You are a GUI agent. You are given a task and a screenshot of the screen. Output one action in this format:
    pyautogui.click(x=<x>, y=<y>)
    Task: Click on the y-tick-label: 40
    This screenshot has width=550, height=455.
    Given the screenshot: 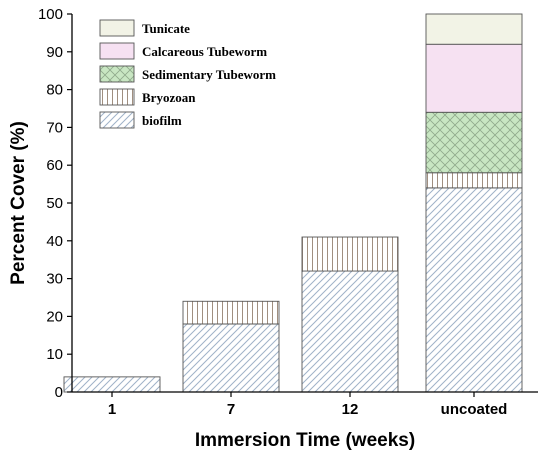 What is the action you would take?
    pyautogui.click(x=54, y=241)
    